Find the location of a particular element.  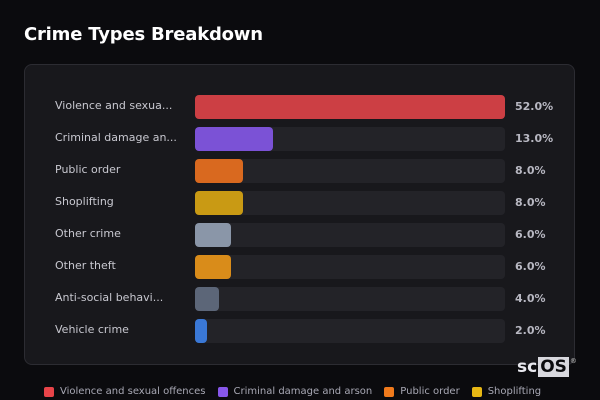

scos-logo: sc OS ® is located at coordinates (547, 367).